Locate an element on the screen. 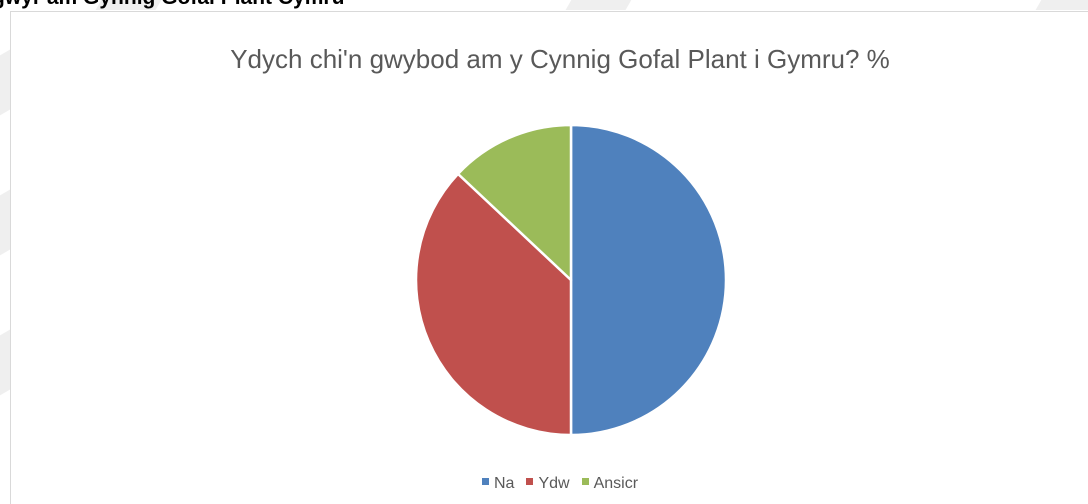 Image resolution: width=1088 pixels, height=504 pixels. legend-item-ansicr: Ansicr is located at coordinates (610, 484).